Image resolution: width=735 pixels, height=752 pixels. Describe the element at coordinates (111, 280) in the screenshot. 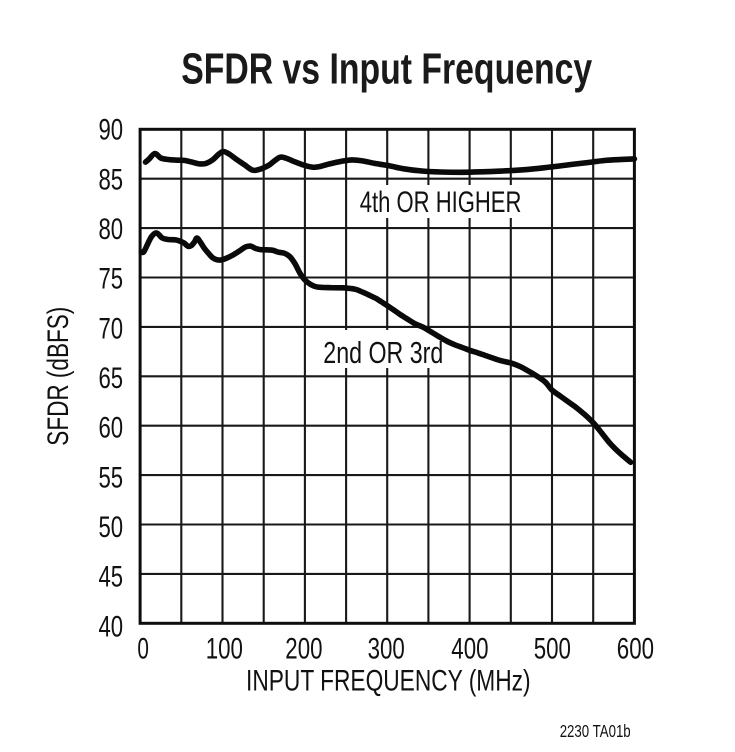

I see `svg-text: 75` at that location.